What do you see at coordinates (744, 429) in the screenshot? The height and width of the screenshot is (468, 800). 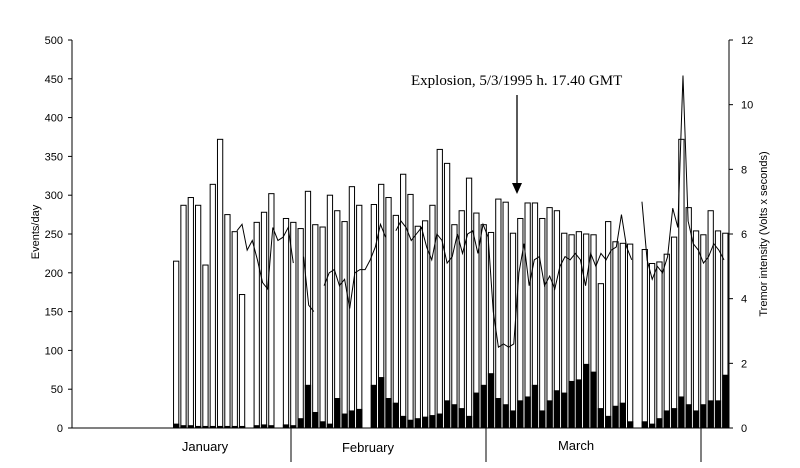 I see `y2-tick-label: 0` at bounding box center [744, 429].